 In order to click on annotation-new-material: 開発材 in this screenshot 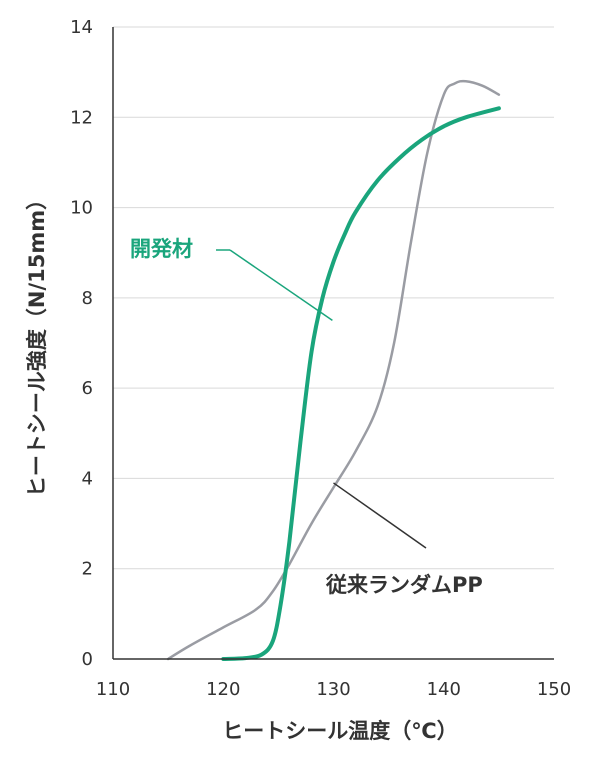, I will do `click(161, 249)`.